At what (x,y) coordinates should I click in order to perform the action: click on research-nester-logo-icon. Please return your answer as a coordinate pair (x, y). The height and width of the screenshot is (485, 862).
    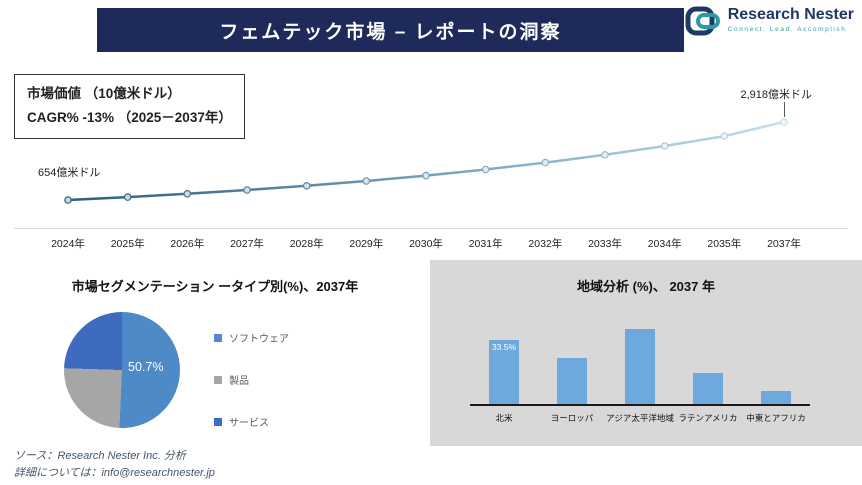
    Looking at the image, I should click on (703, 23).